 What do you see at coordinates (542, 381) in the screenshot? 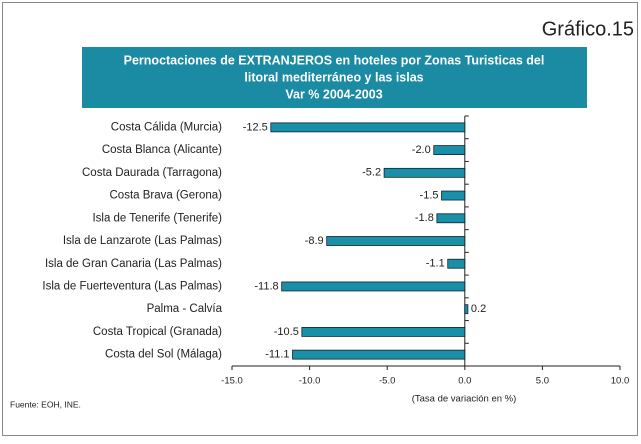
I see `x-tick-label: 5.0` at bounding box center [542, 381].